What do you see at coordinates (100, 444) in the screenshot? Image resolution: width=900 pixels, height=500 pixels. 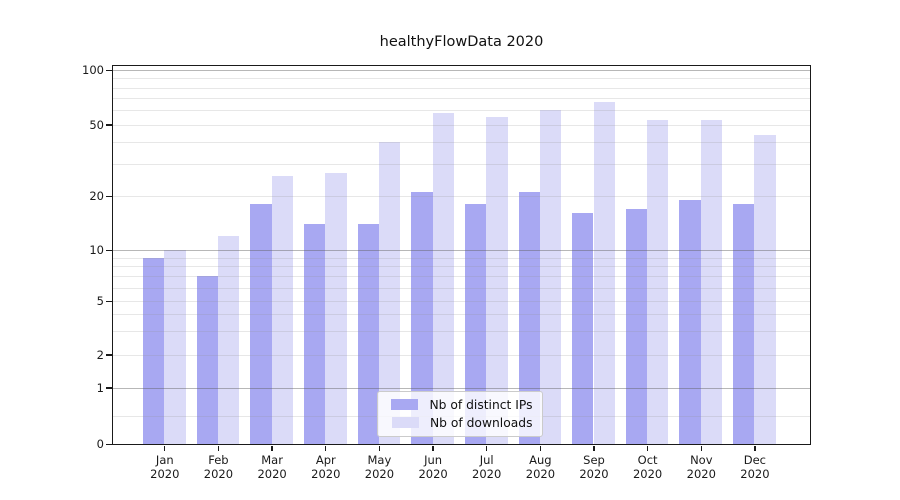 I see `y-axis-tick-label: 0` at bounding box center [100, 444].